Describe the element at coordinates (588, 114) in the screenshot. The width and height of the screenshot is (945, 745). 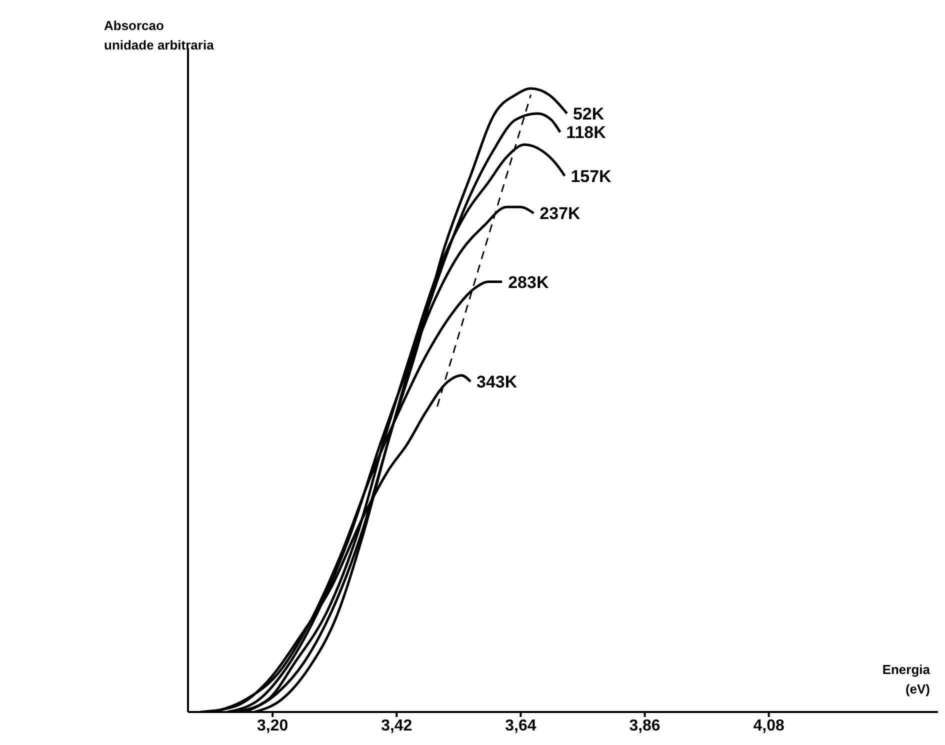
I see `series-label: 52K` at that location.